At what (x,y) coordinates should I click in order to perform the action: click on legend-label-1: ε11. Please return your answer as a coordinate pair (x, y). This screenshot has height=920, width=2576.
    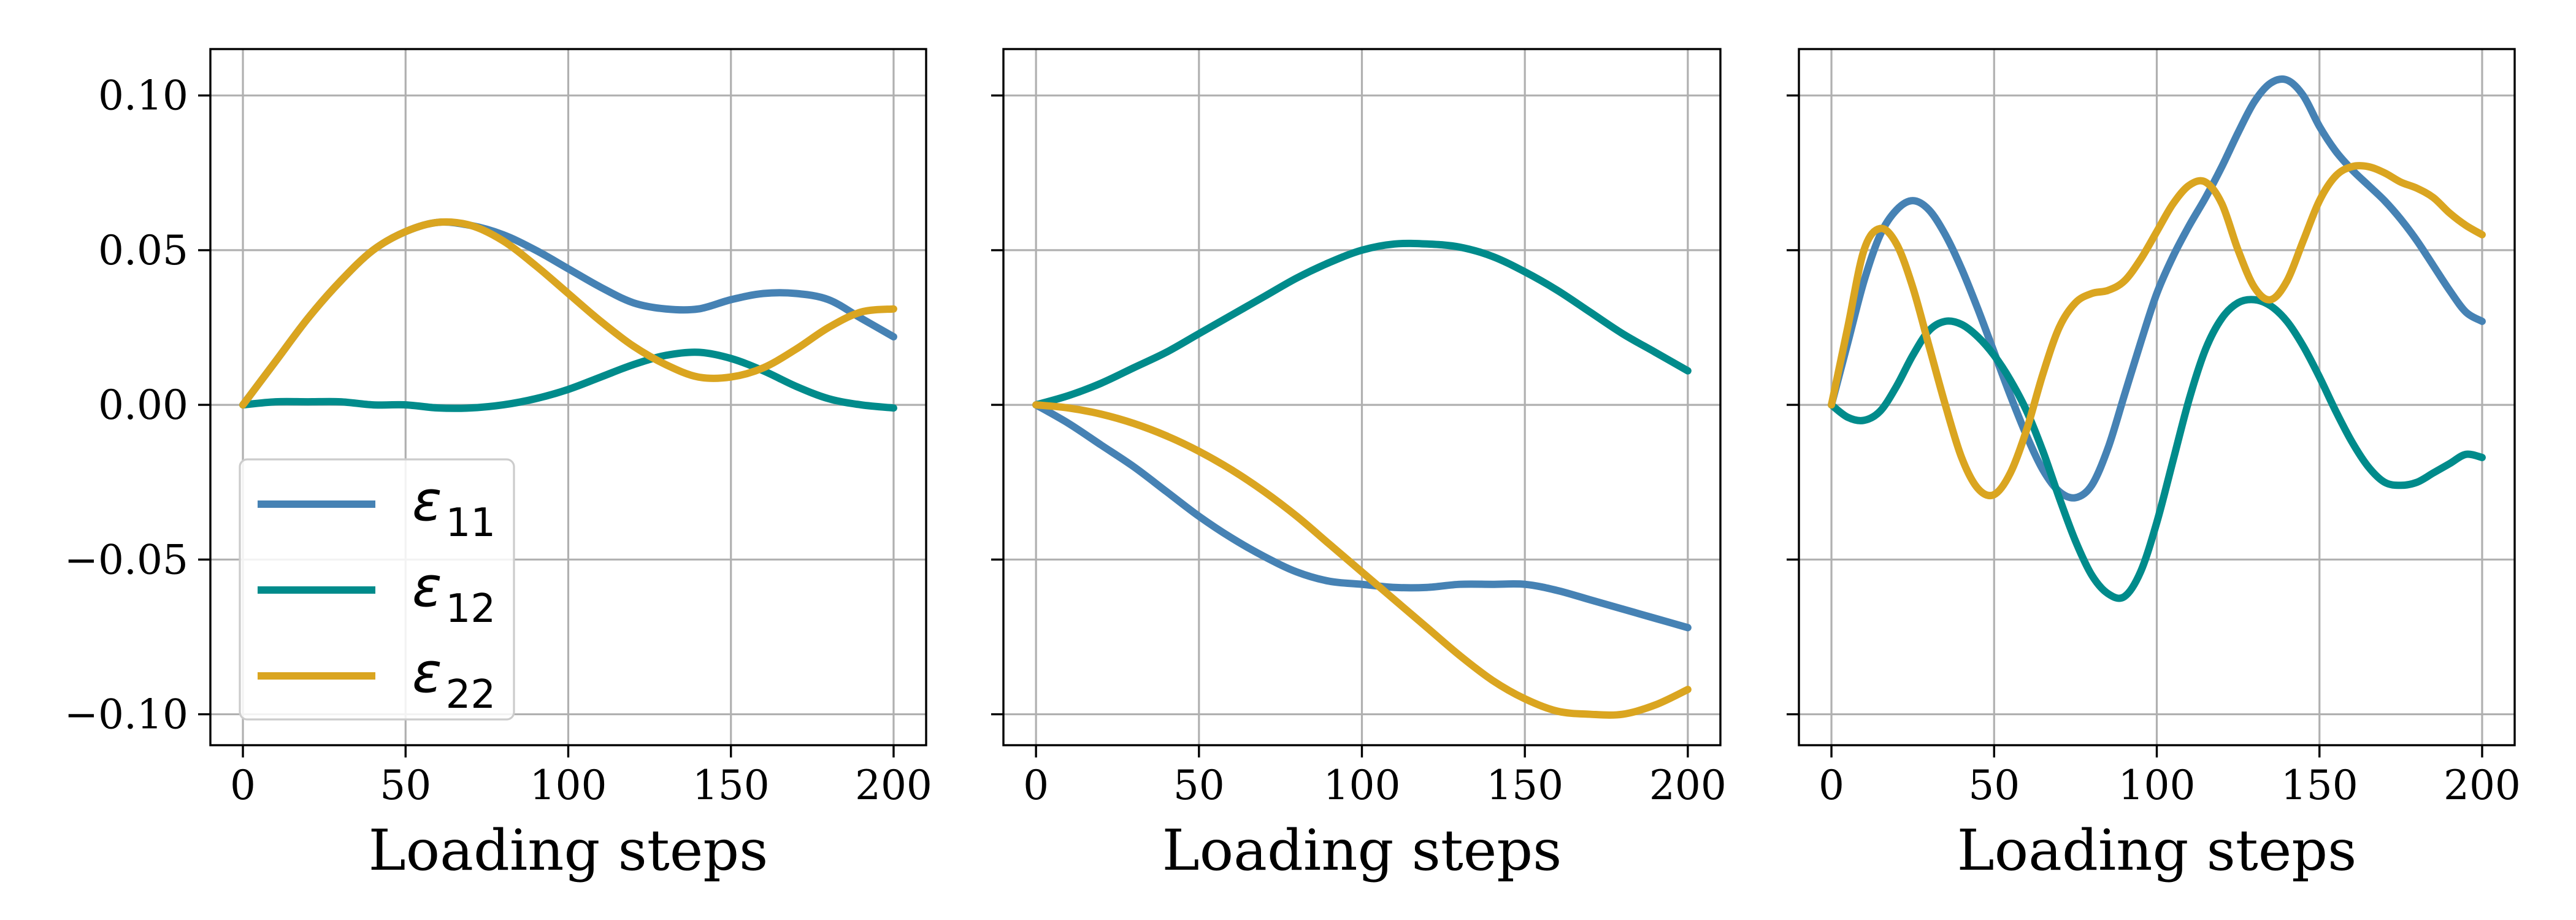
    Looking at the image, I should click on (454, 507).